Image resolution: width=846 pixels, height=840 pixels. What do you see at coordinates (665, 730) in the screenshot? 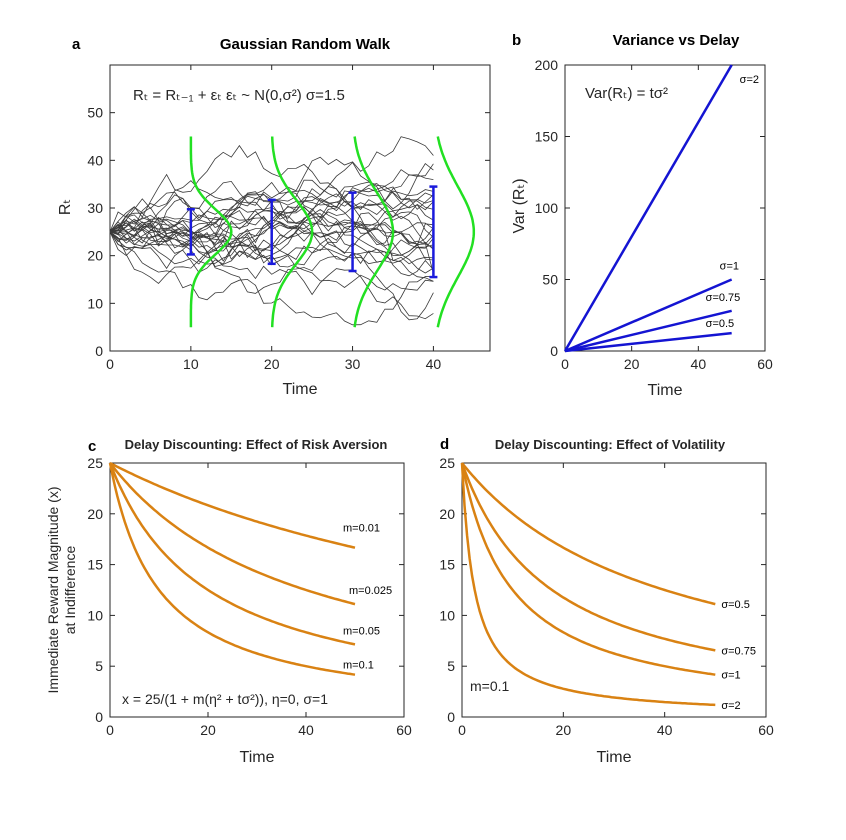
I see `panel-d-xtick-label: 40` at bounding box center [665, 730].